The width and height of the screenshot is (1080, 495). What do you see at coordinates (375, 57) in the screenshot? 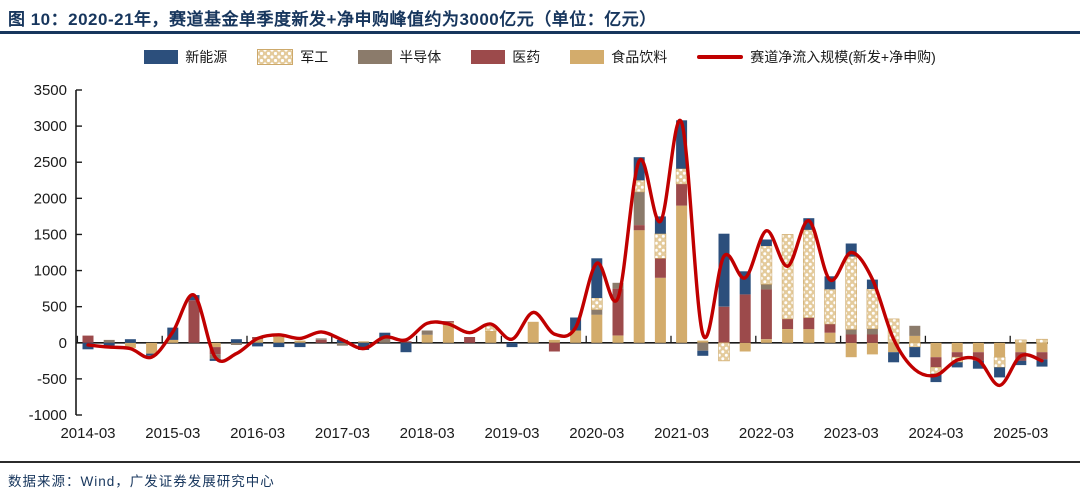
I see `legend-swatch` at bounding box center [375, 57].